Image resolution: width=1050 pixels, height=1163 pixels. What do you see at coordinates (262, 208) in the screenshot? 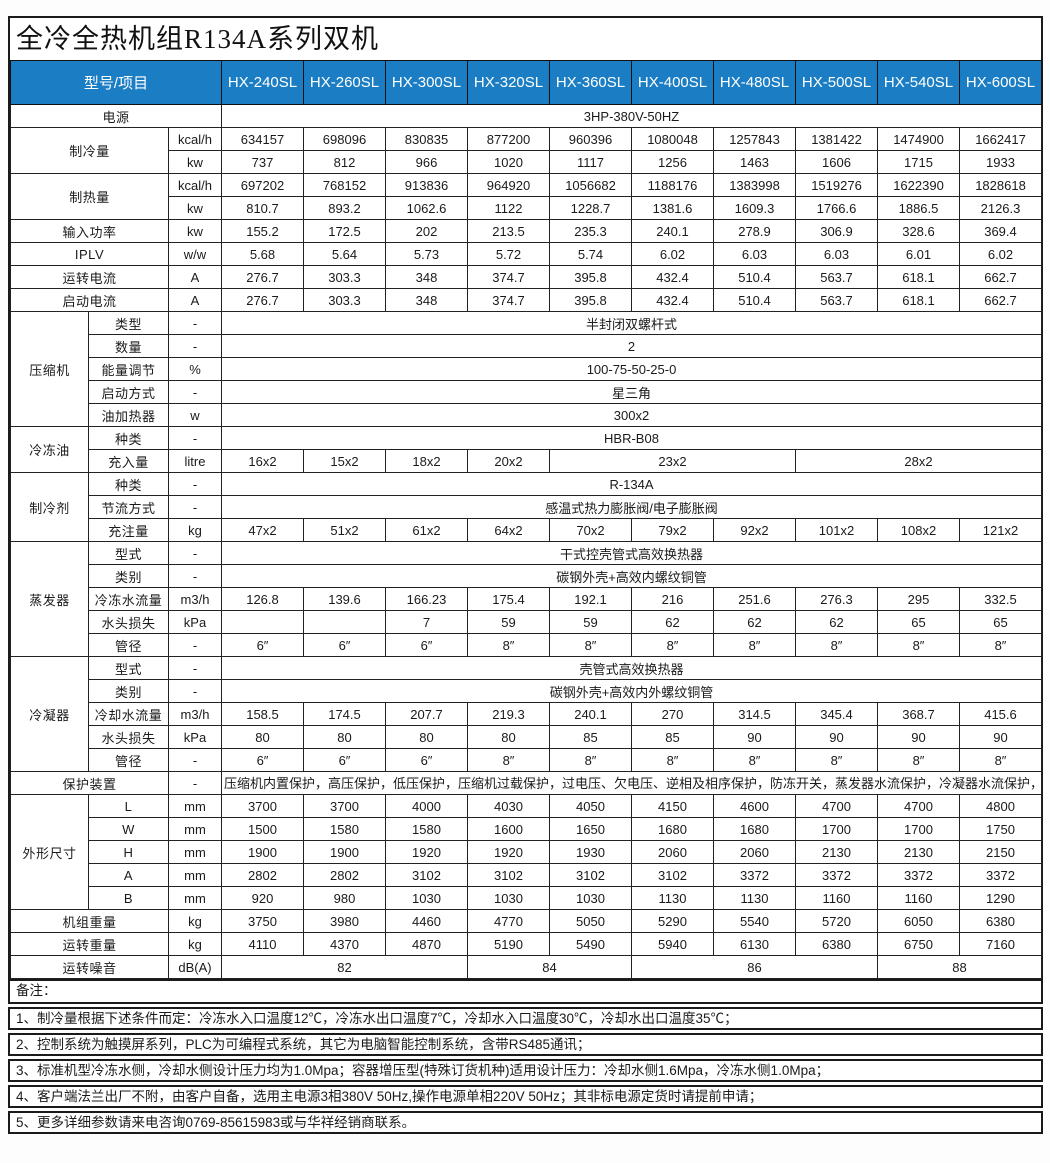
I see `value-cell: 810.7` at bounding box center [262, 208].